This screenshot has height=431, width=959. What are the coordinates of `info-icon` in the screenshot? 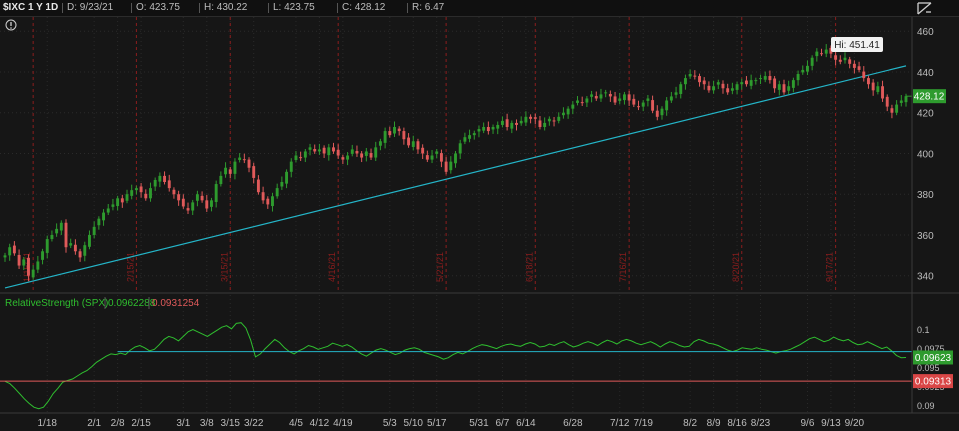 It's located at (11, 25).